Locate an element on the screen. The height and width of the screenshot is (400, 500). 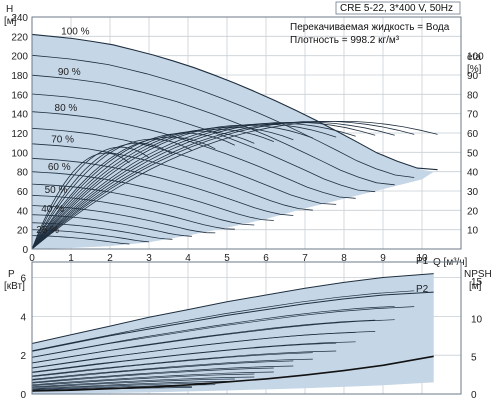
y2-tick-label: 20 is located at coordinates (473, 211).